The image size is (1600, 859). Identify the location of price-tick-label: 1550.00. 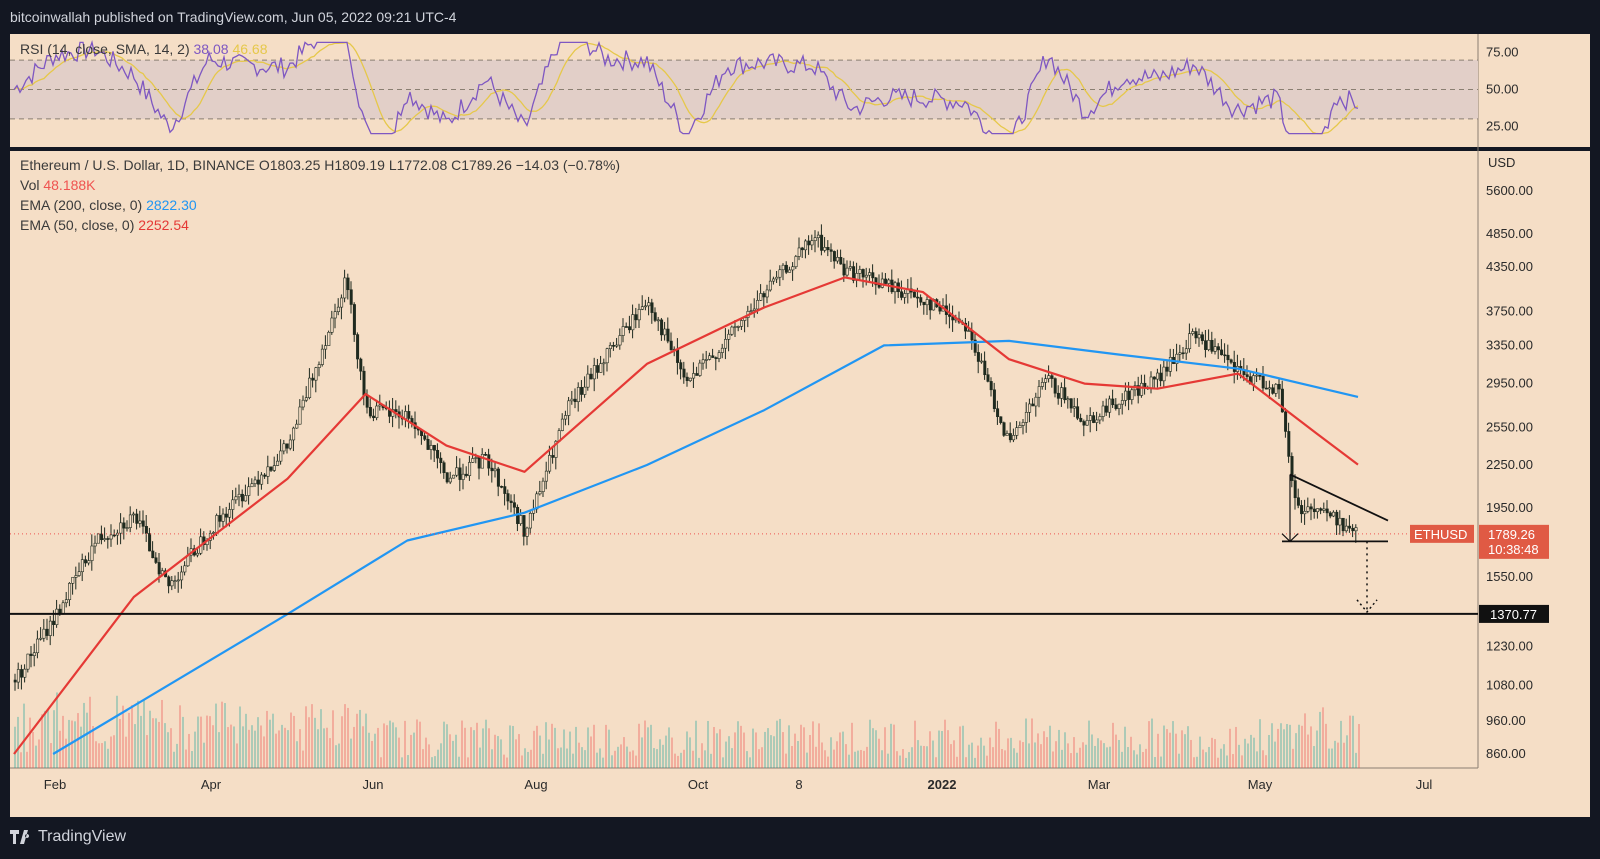
(1509, 576).